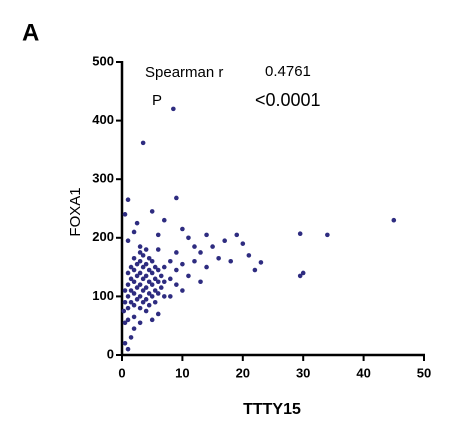 The image size is (461, 431). Describe the element at coordinates (303, 372) in the screenshot. I see `x-tick-label: 30` at that location.